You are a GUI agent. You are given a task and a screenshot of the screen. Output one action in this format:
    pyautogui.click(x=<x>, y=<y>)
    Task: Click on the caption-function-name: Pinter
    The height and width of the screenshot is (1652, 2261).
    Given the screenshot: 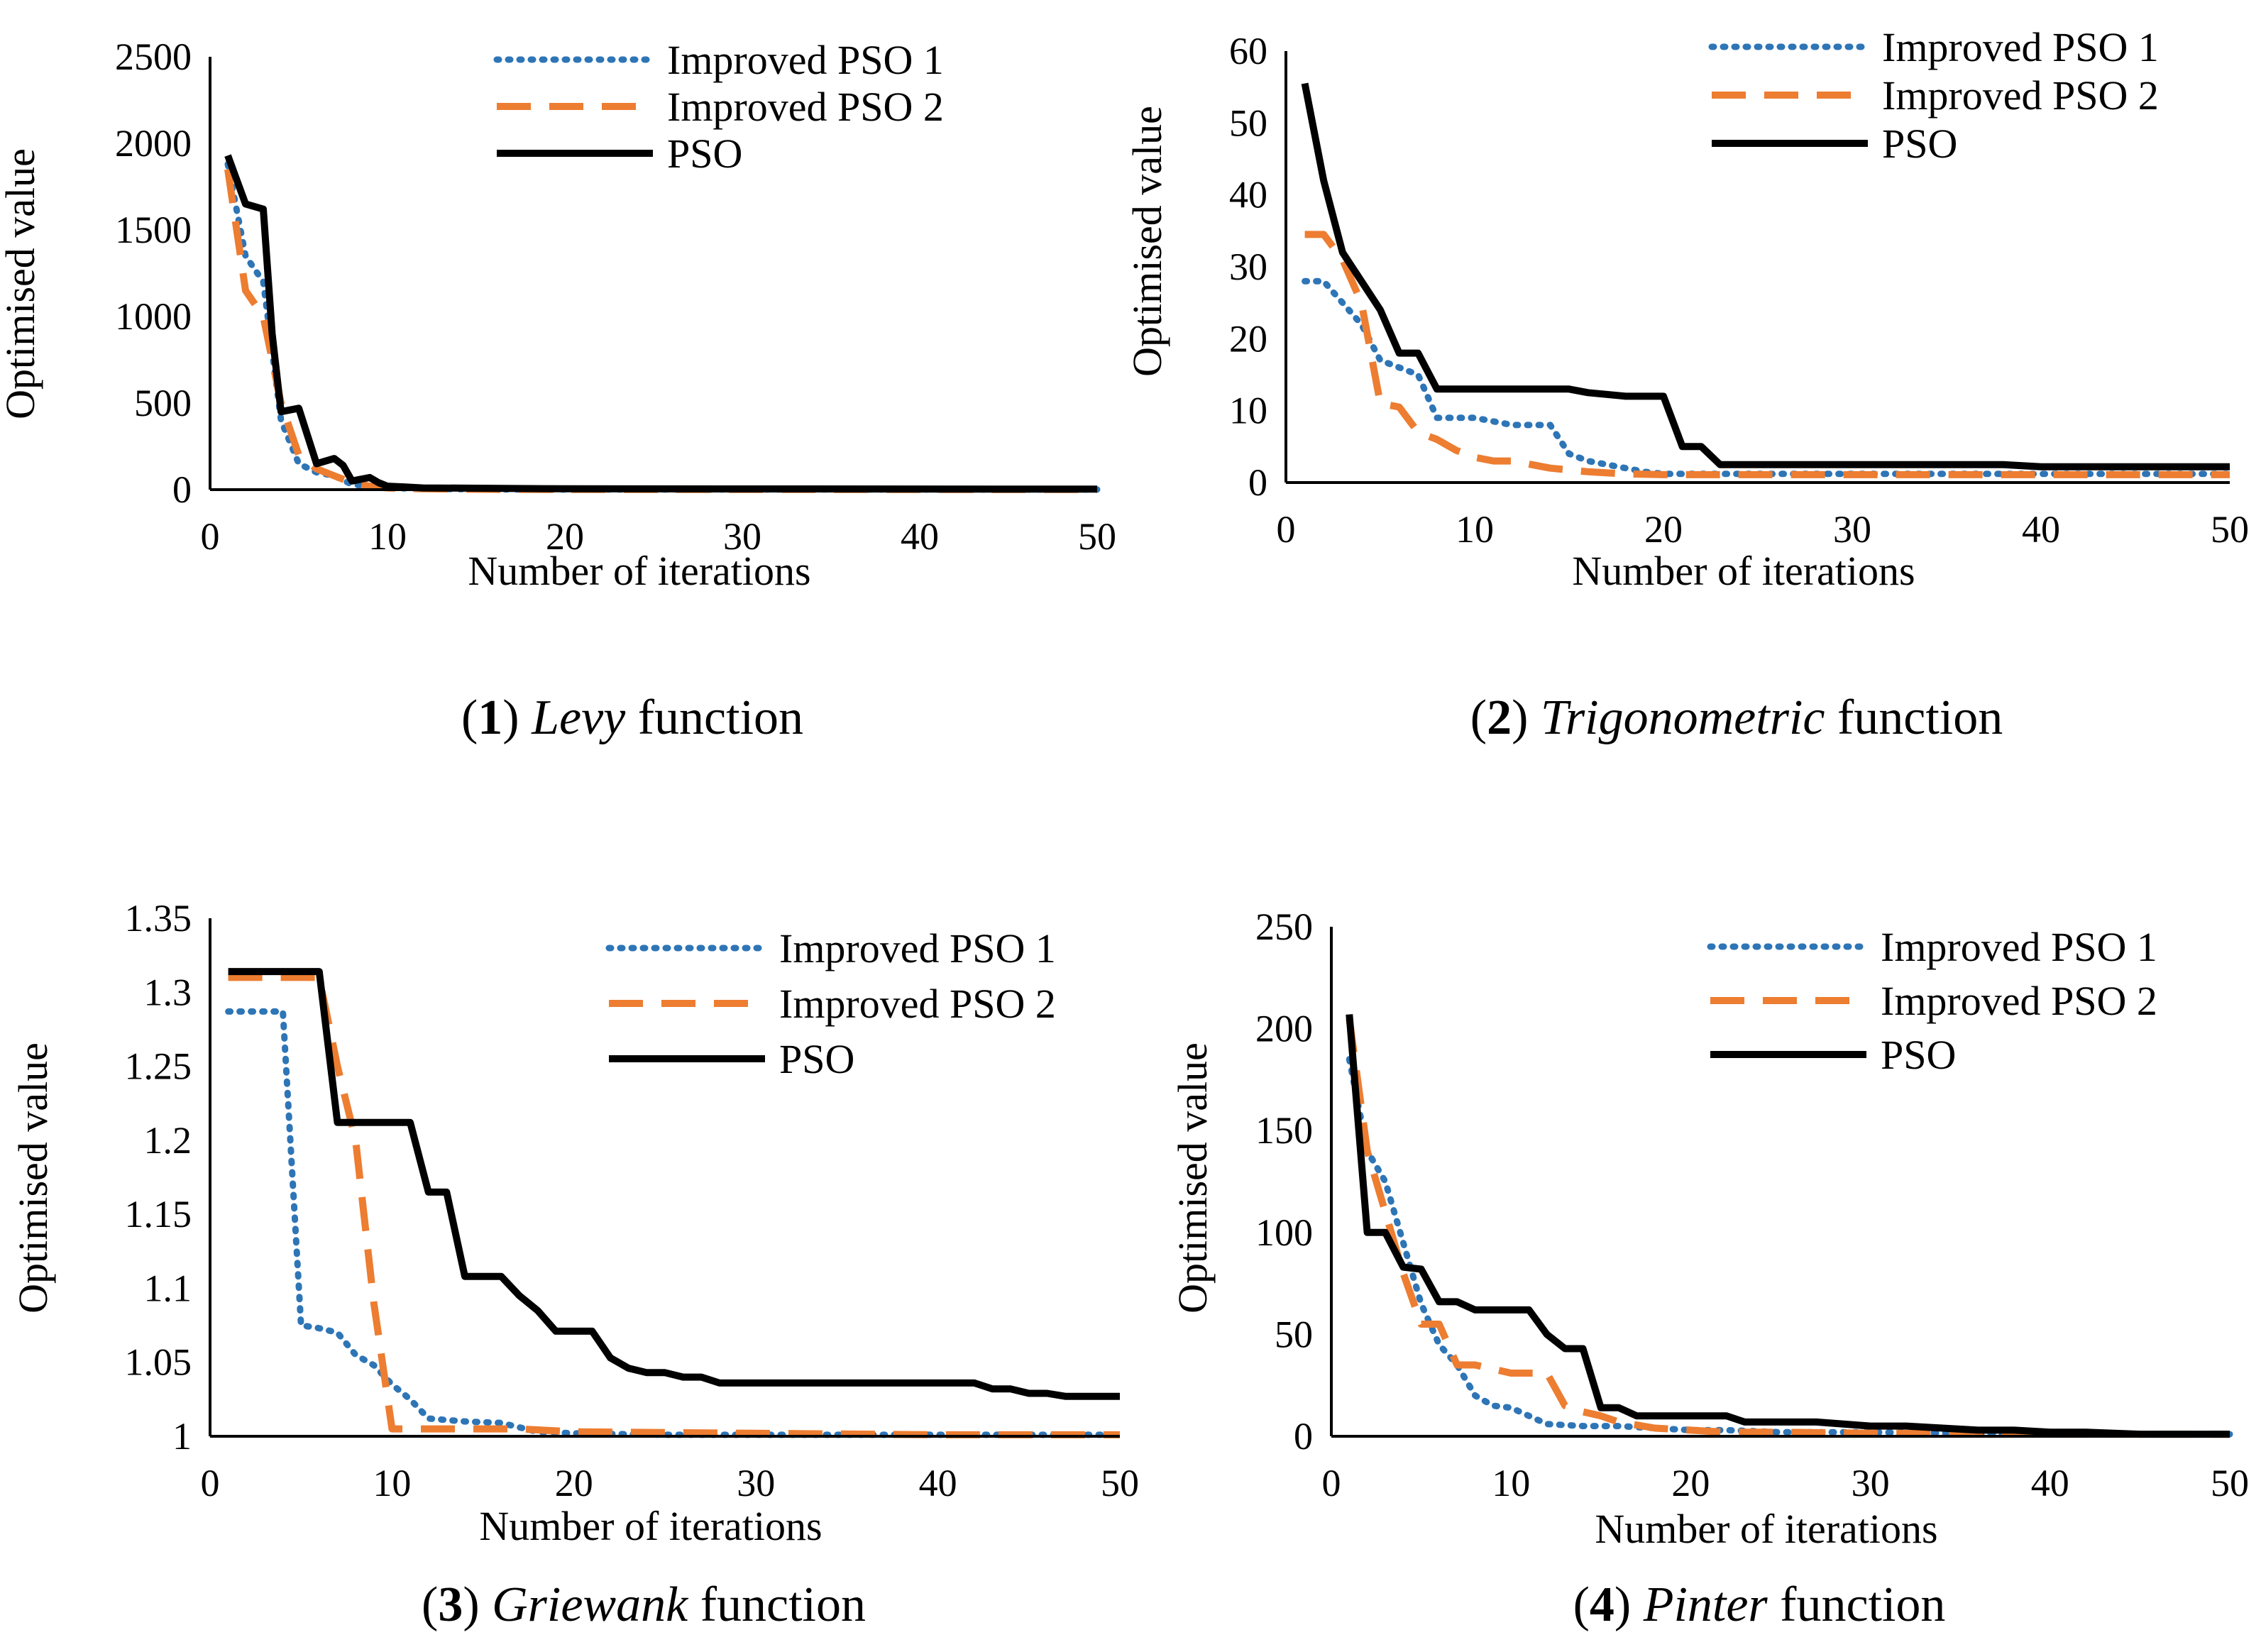 What is the action you would take?
    pyautogui.click(x=1705, y=1604)
    